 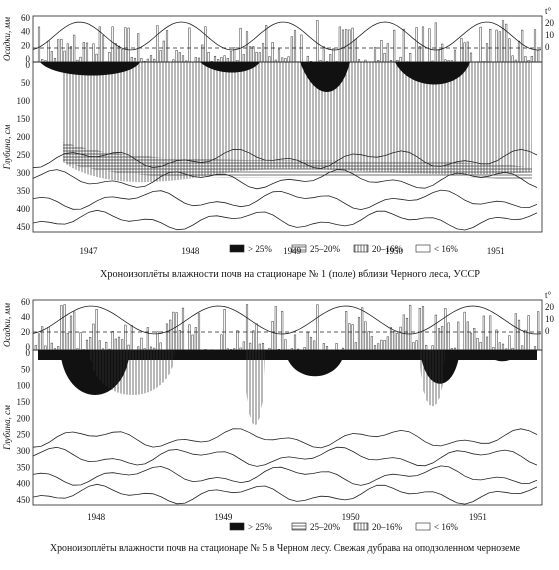 What do you see at coordinates (24, 386) in the screenshot?
I see `depth-tick: 100` at bounding box center [24, 386].